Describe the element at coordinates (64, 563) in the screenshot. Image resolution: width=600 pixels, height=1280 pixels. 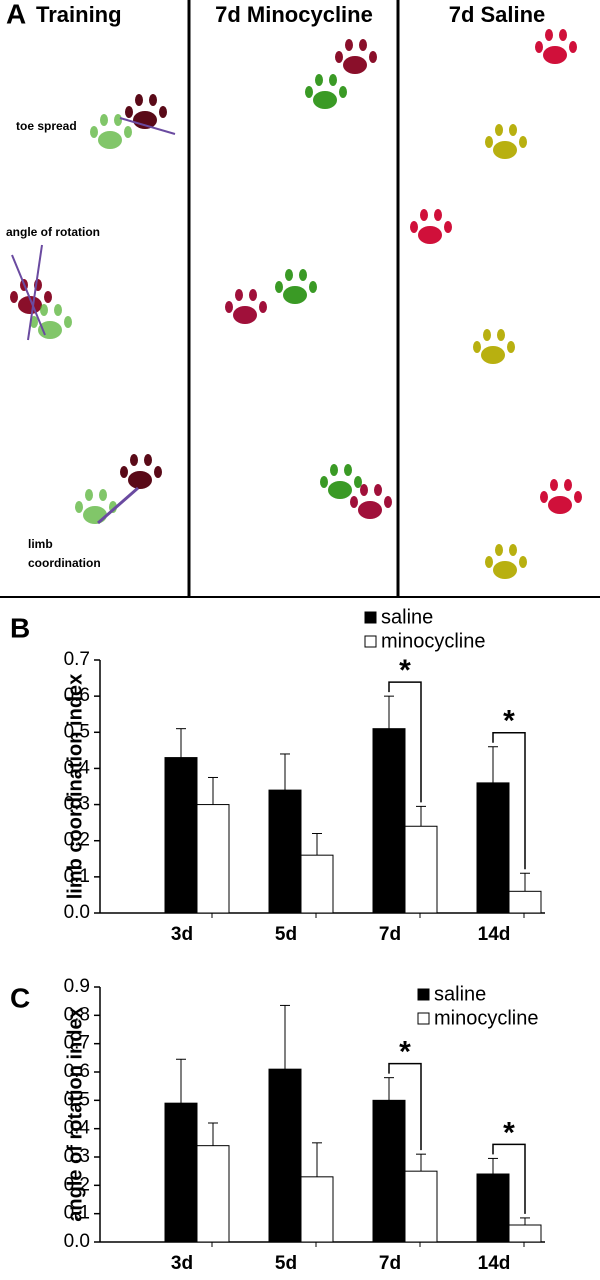
I see `annotation: coordination` at that location.